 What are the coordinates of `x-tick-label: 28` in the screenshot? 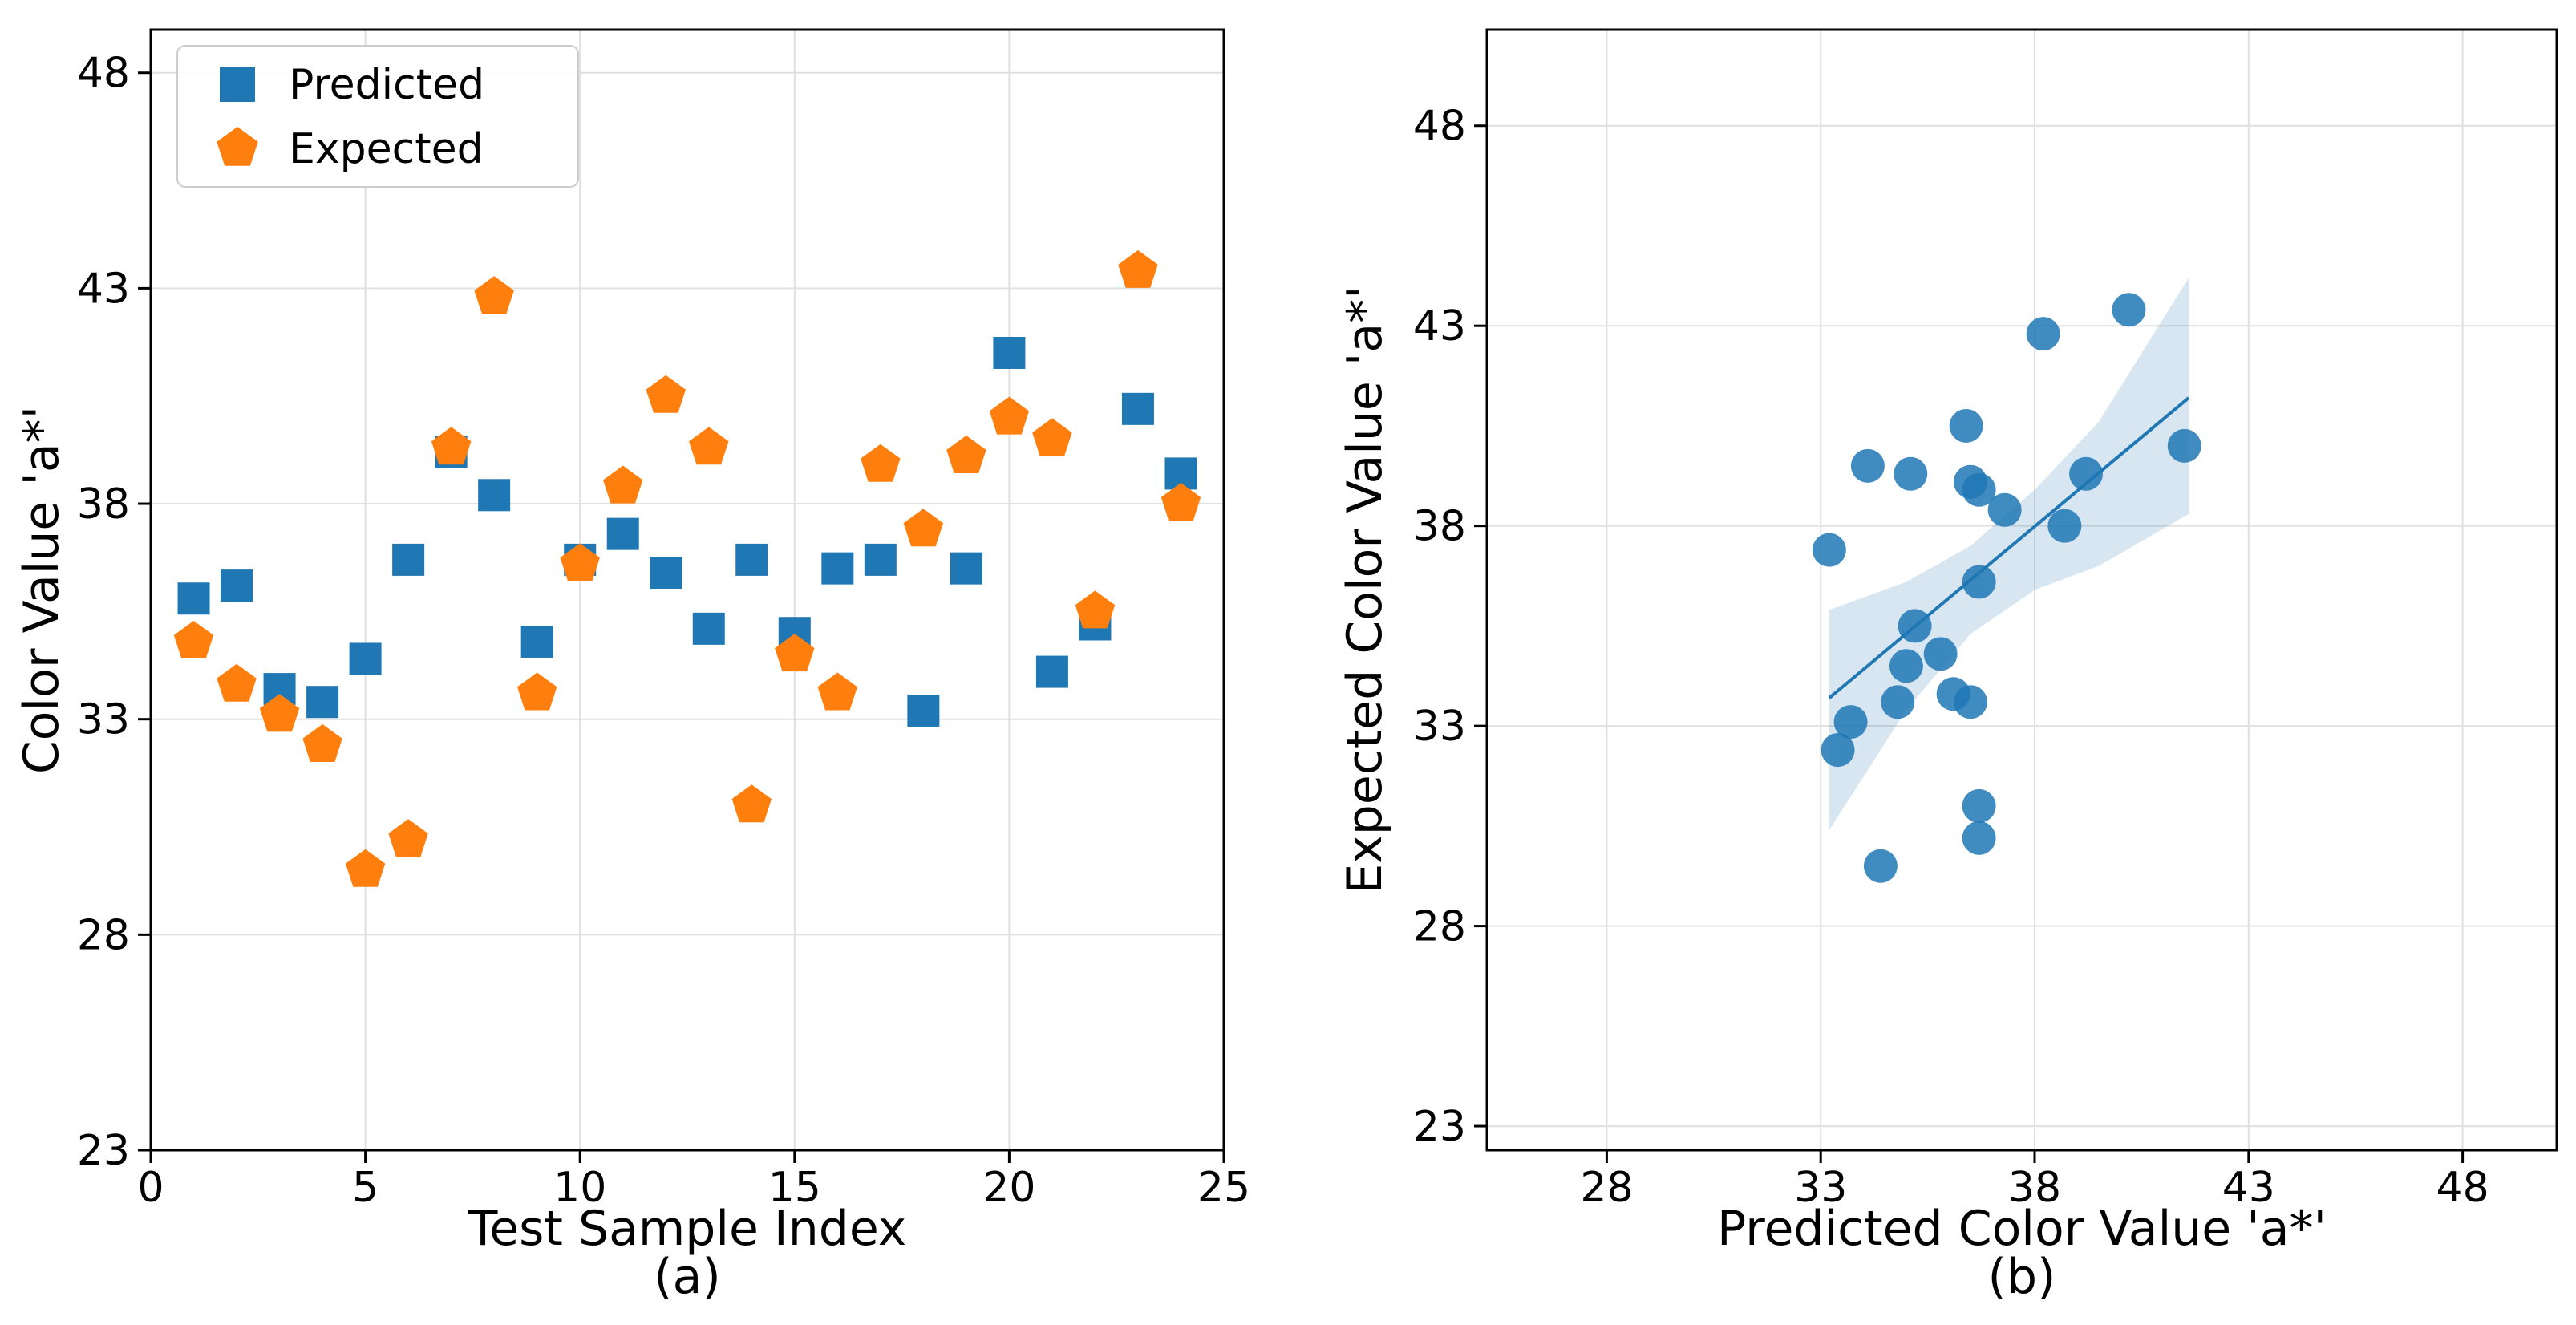 It's located at (1606, 1188).